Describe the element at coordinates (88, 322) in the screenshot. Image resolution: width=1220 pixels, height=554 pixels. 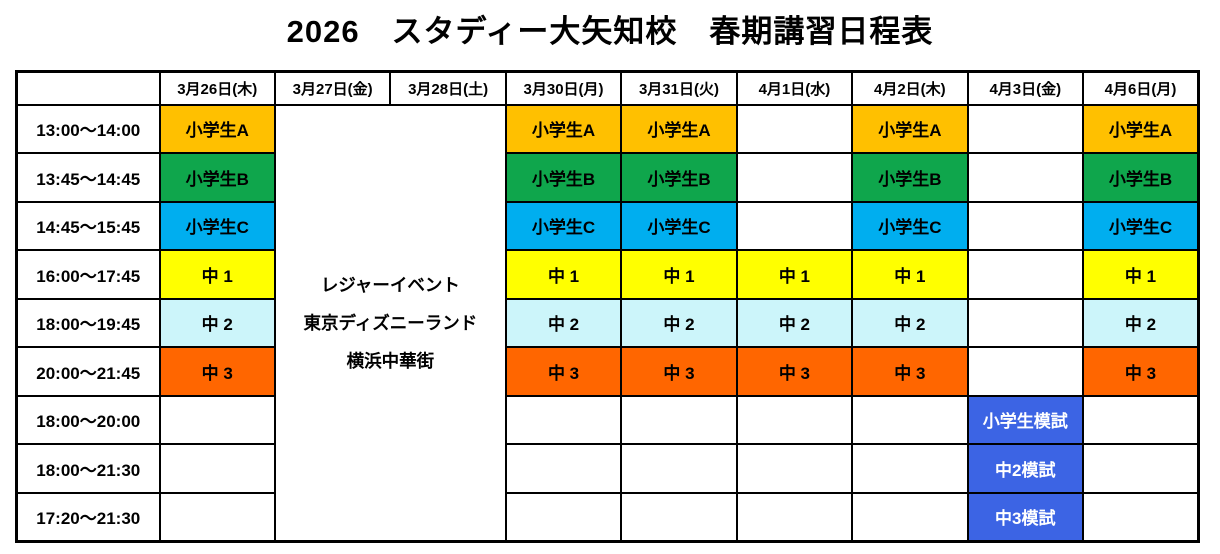
I see `time-slot-label: 18:00～19:45` at that location.